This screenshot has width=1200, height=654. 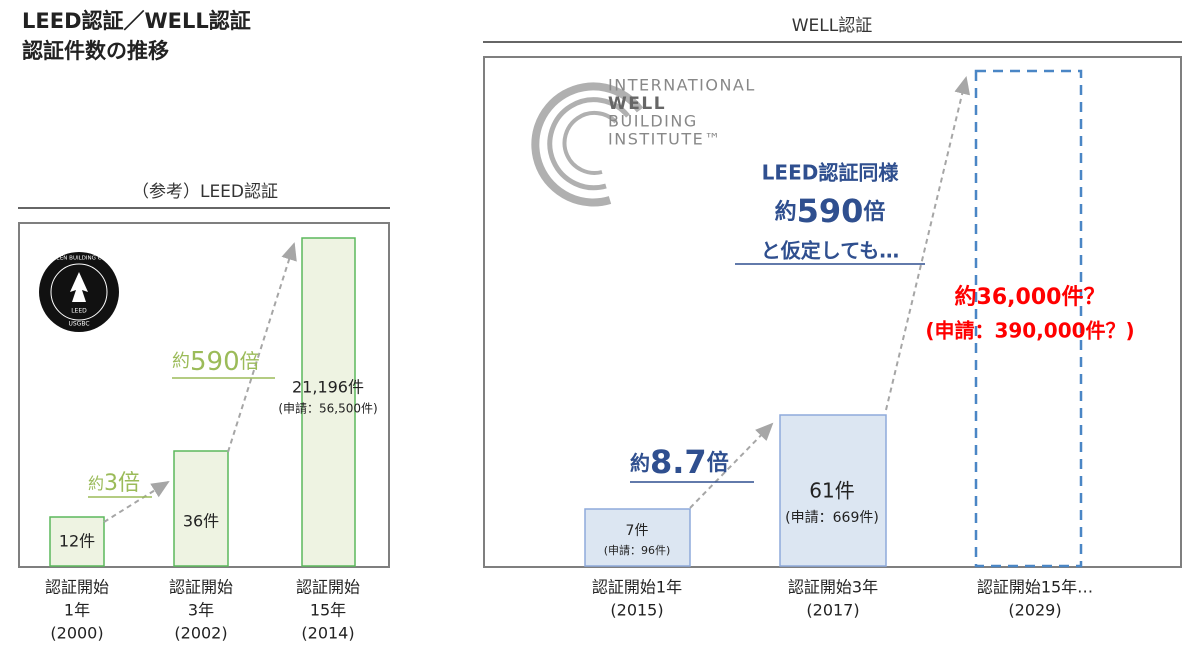 I want to click on projected-bar, so click(x=1028, y=318).